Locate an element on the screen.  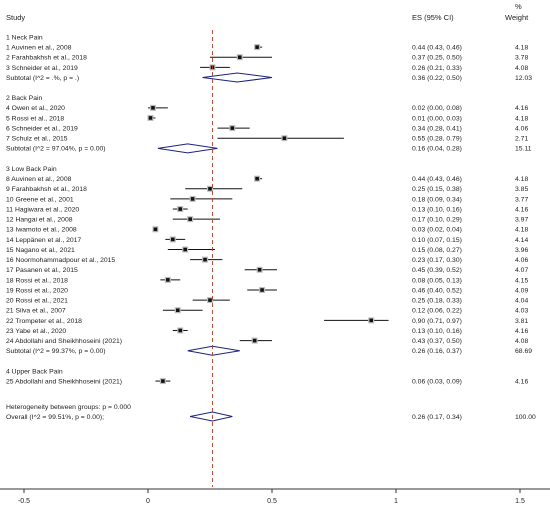
study-label: 3 Schneider et al., 2019 is located at coordinates (42, 68).